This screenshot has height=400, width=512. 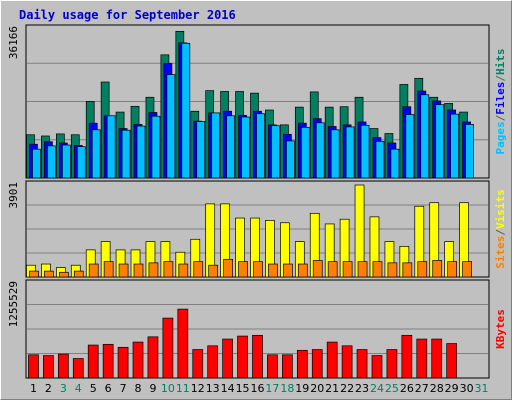 What do you see at coordinates (93, 388) in the screenshot?
I see `x-tick-label: 5` at bounding box center [93, 388].